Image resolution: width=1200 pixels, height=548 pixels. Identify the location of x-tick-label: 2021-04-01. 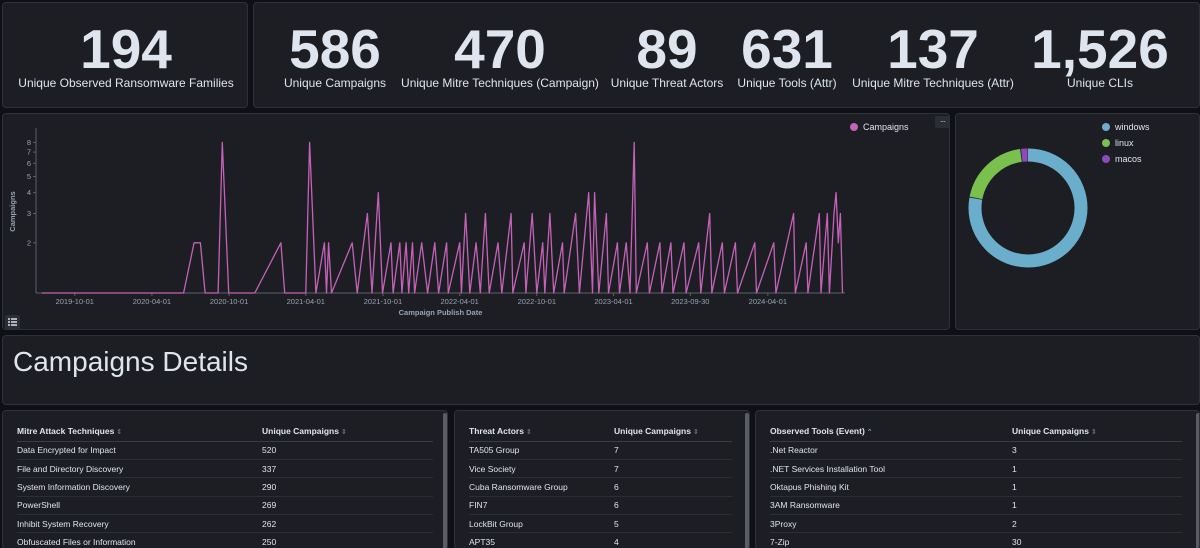
(306, 301).